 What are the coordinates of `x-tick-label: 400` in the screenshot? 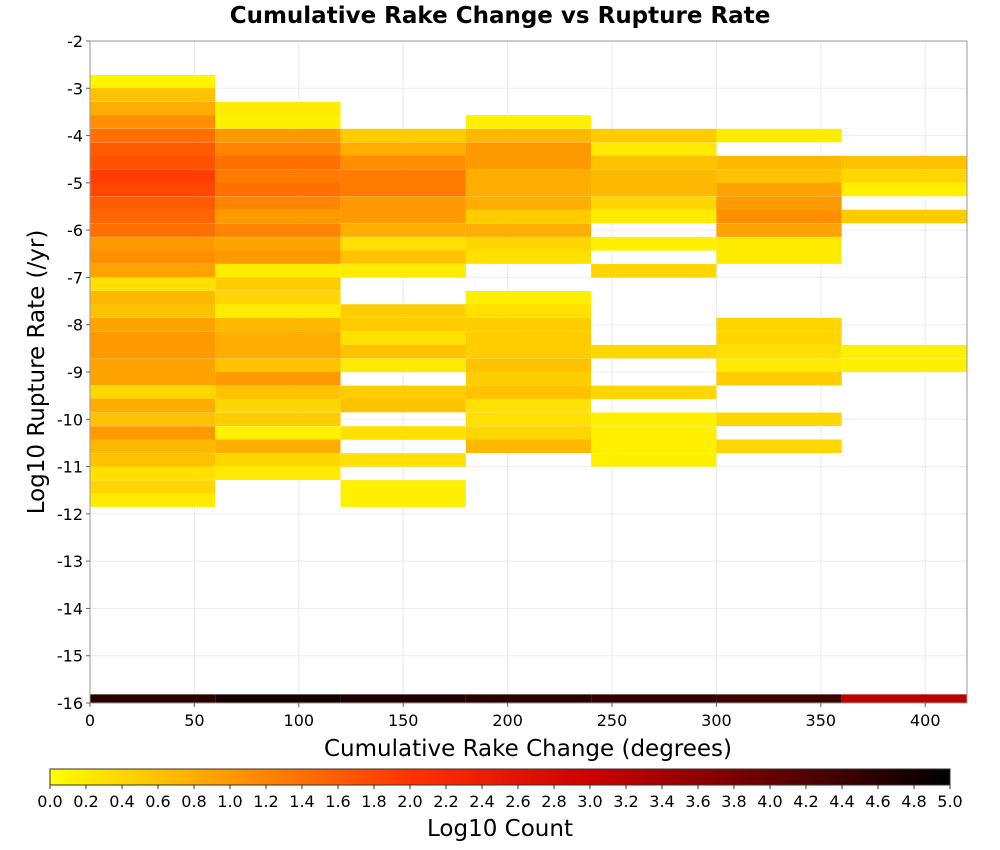 It's located at (925, 720).